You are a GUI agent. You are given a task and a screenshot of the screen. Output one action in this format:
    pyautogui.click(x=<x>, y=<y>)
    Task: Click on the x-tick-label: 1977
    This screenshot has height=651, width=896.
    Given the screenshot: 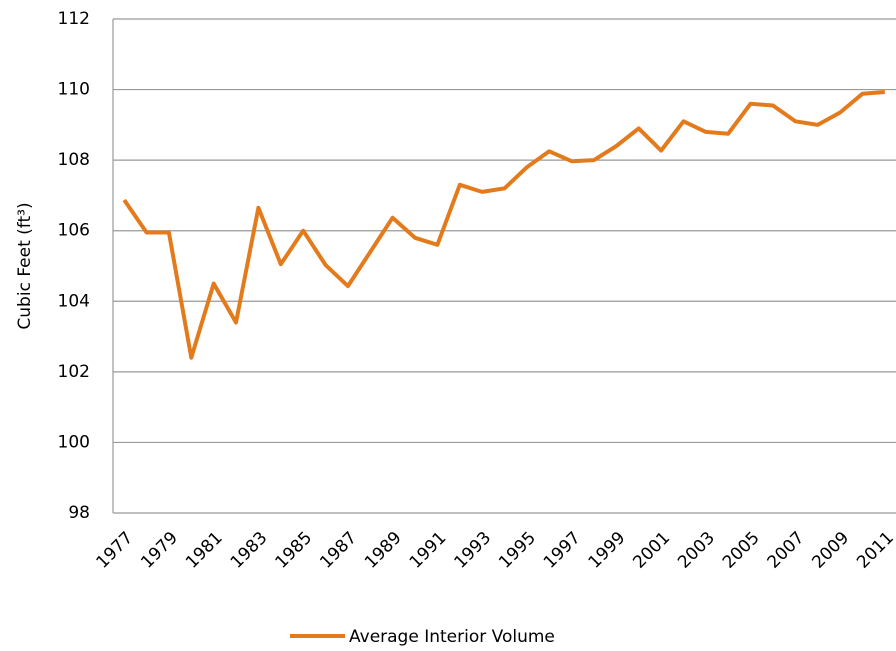 What is the action you would take?
    pyautogui.click(x=115, y=550)
    